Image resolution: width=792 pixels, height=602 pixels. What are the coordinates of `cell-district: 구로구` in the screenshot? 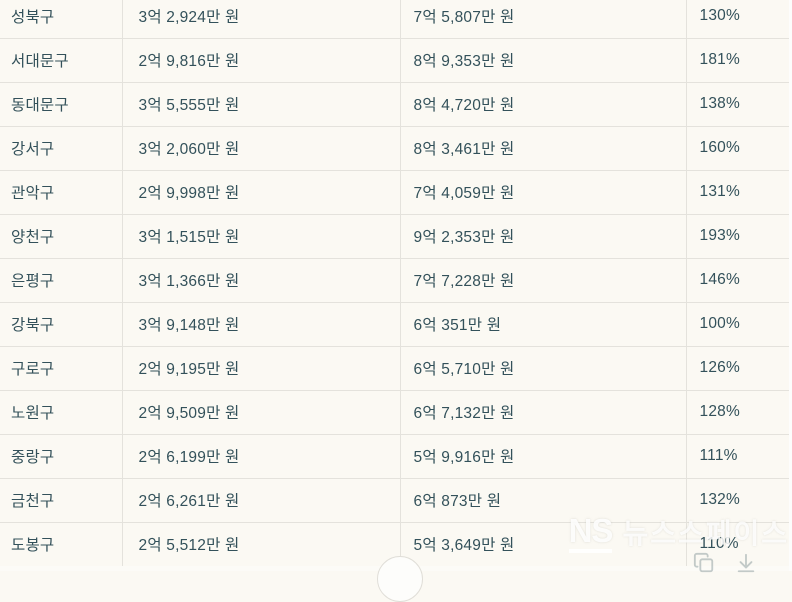 It's located at (61, 368).